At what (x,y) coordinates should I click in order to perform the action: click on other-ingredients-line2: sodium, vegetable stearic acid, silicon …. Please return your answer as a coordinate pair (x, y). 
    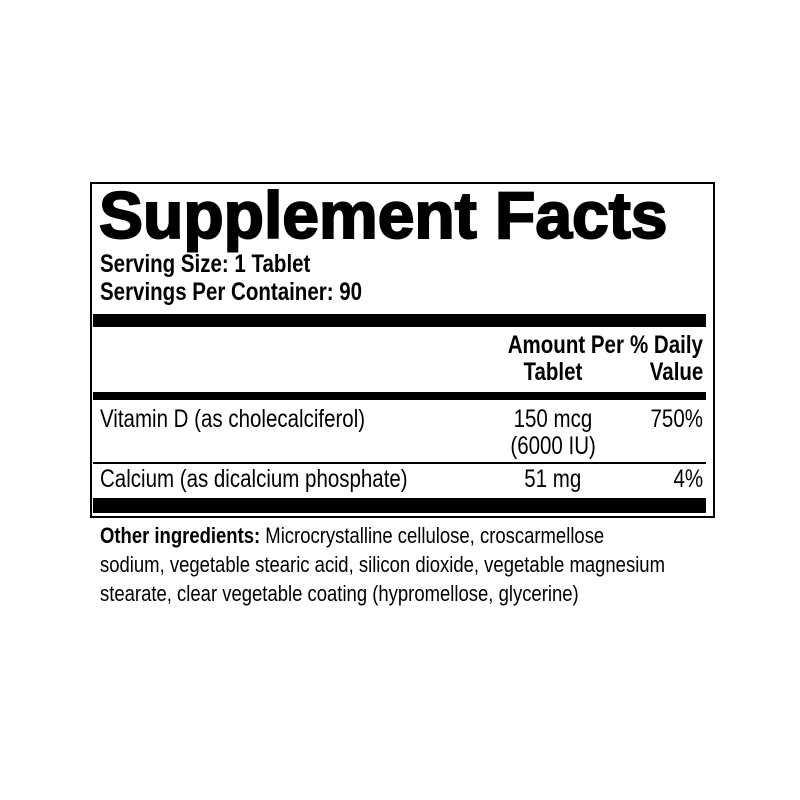
    Looking at the image, I should click on (410, 564).